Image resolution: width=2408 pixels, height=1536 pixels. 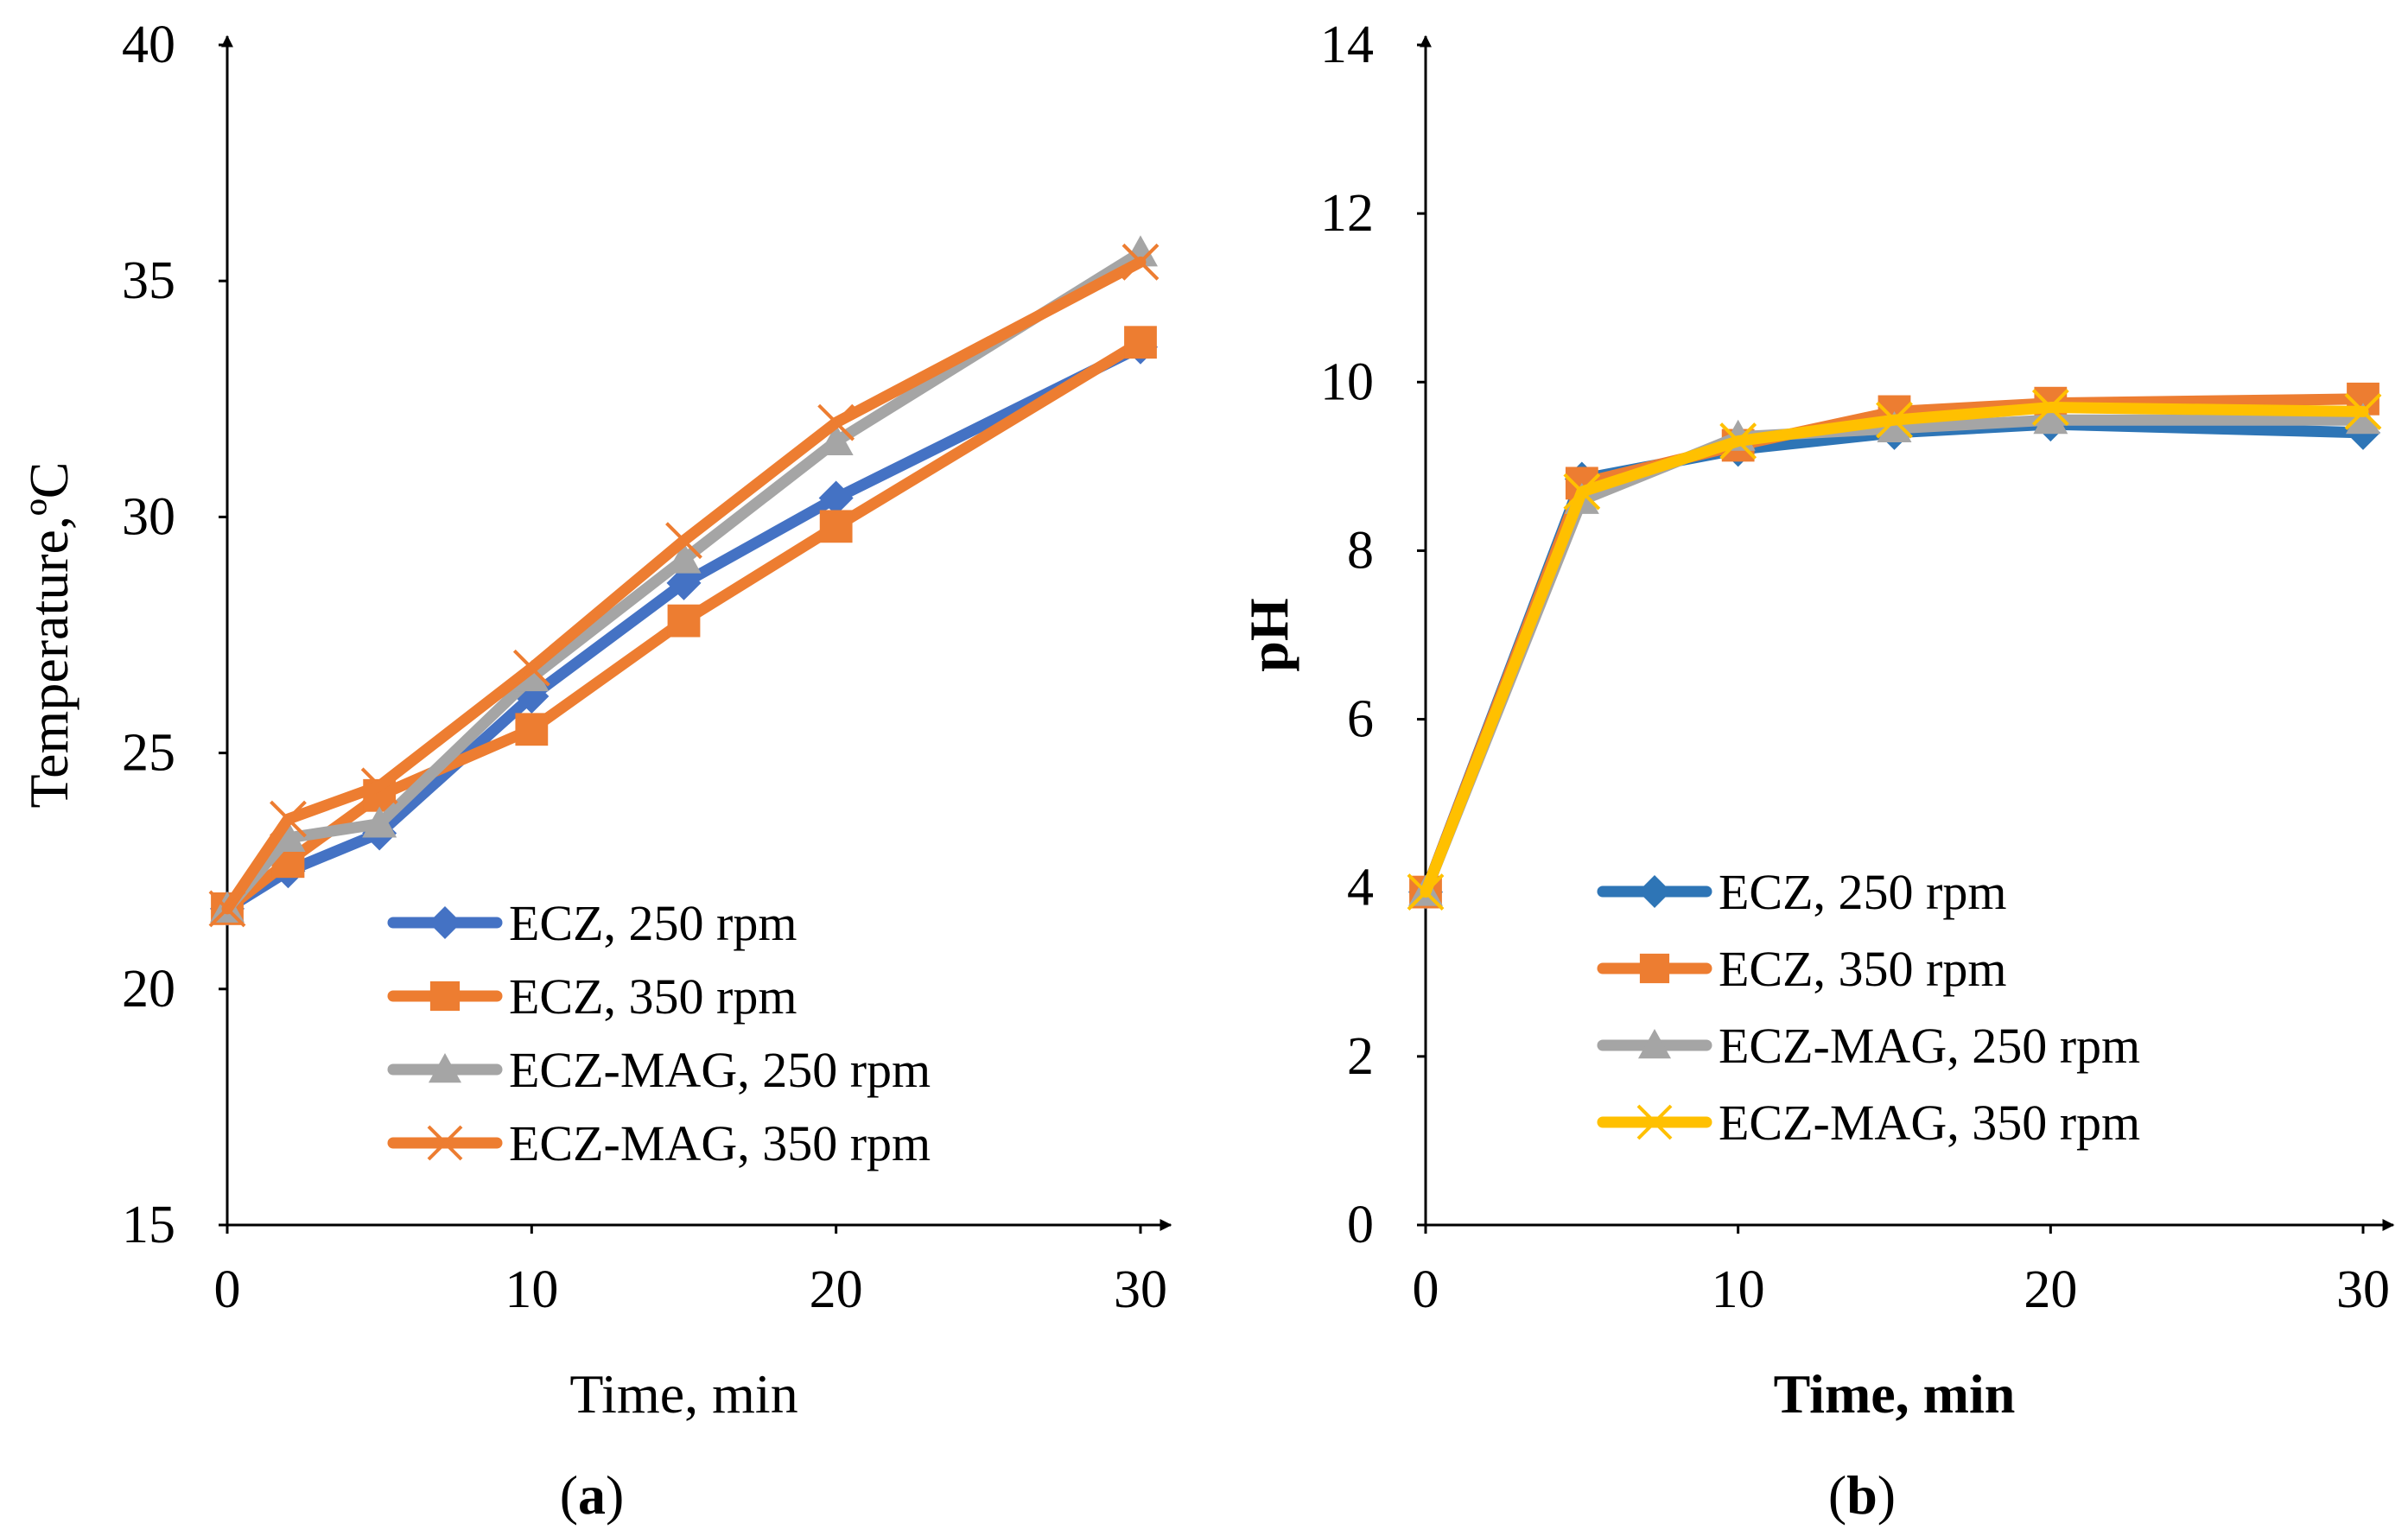 I want to click on y-tick-label: 14, so click(x=1347, y=45).